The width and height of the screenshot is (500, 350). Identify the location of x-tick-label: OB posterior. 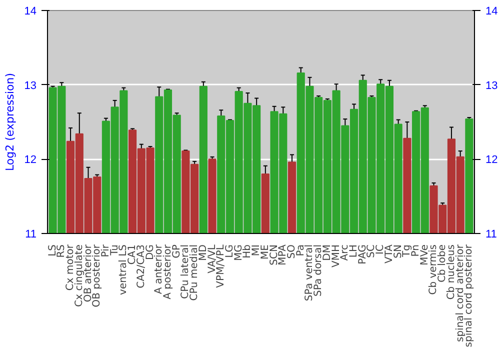
(97, 276).